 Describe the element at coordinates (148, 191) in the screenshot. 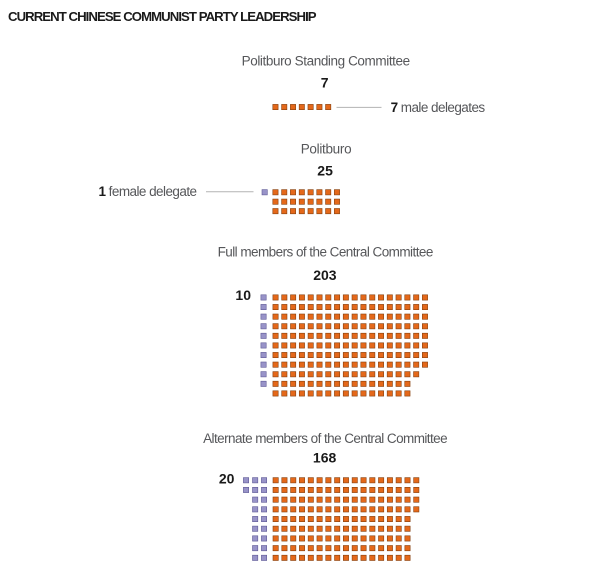

I see `svg-text: 1 female delegate` at that location.